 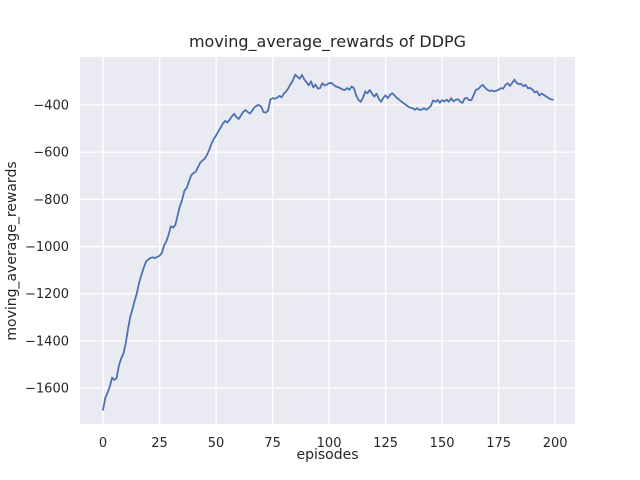 I want to click on x-tick-label: 175, so click(x=498, y=443).